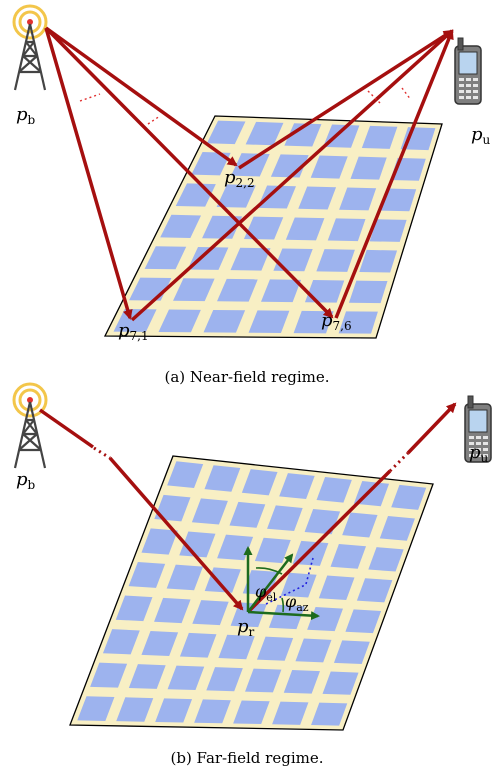 Image resolution: width=495 pixels, height=772 pixels. What do you see at coordinates (281, 583) in the screenshot?
I see `angle-construction` at bounding box center [281, 583].